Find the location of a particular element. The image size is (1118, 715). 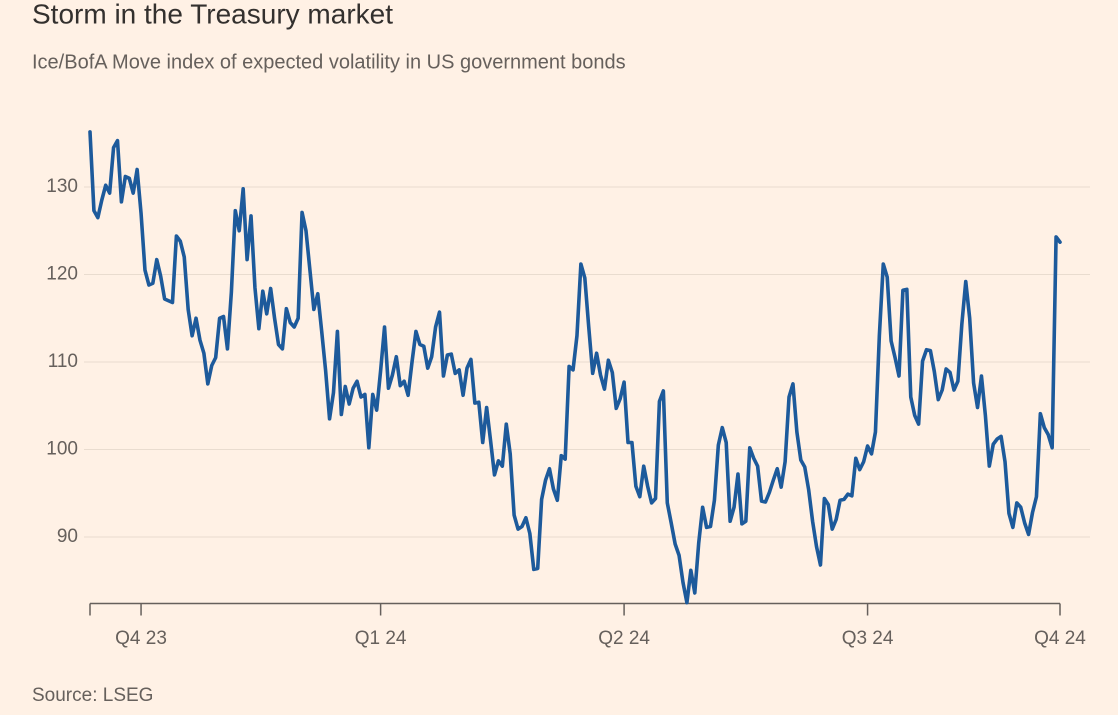

x-tick-label: Q1 24 is located at coordinates (381, 638).